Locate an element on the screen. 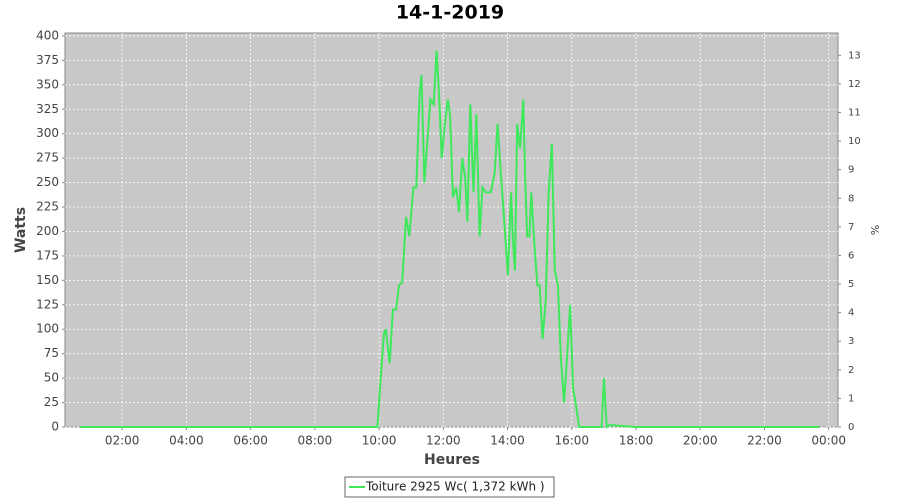 The image size is (900, 500). y-tick-label: 200 is located at coordinates (47, 231).